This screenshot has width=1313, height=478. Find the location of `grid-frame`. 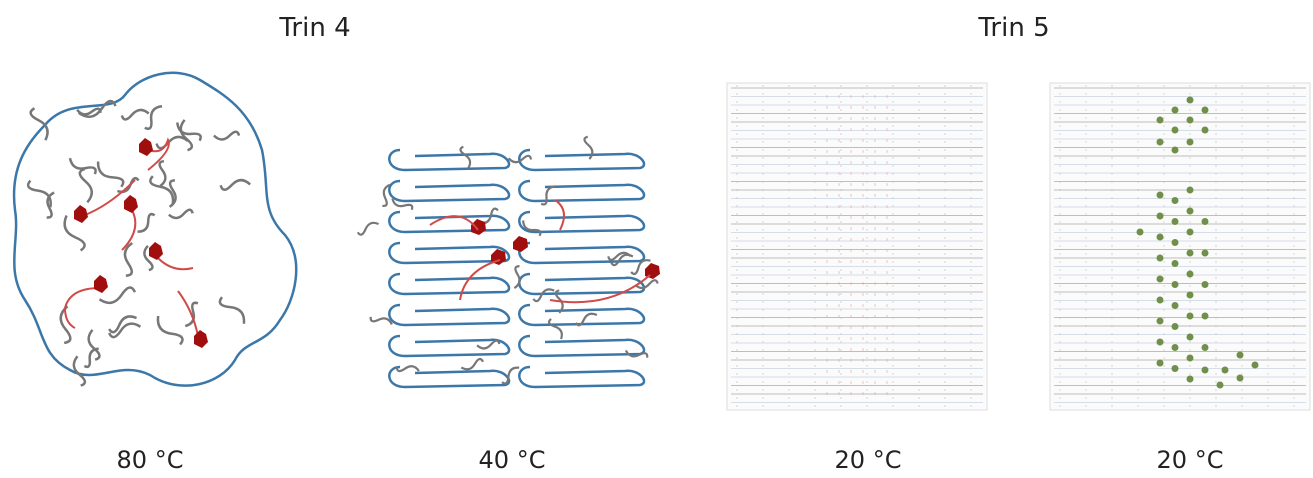

grid-frame is located at coordinates (857, 246).